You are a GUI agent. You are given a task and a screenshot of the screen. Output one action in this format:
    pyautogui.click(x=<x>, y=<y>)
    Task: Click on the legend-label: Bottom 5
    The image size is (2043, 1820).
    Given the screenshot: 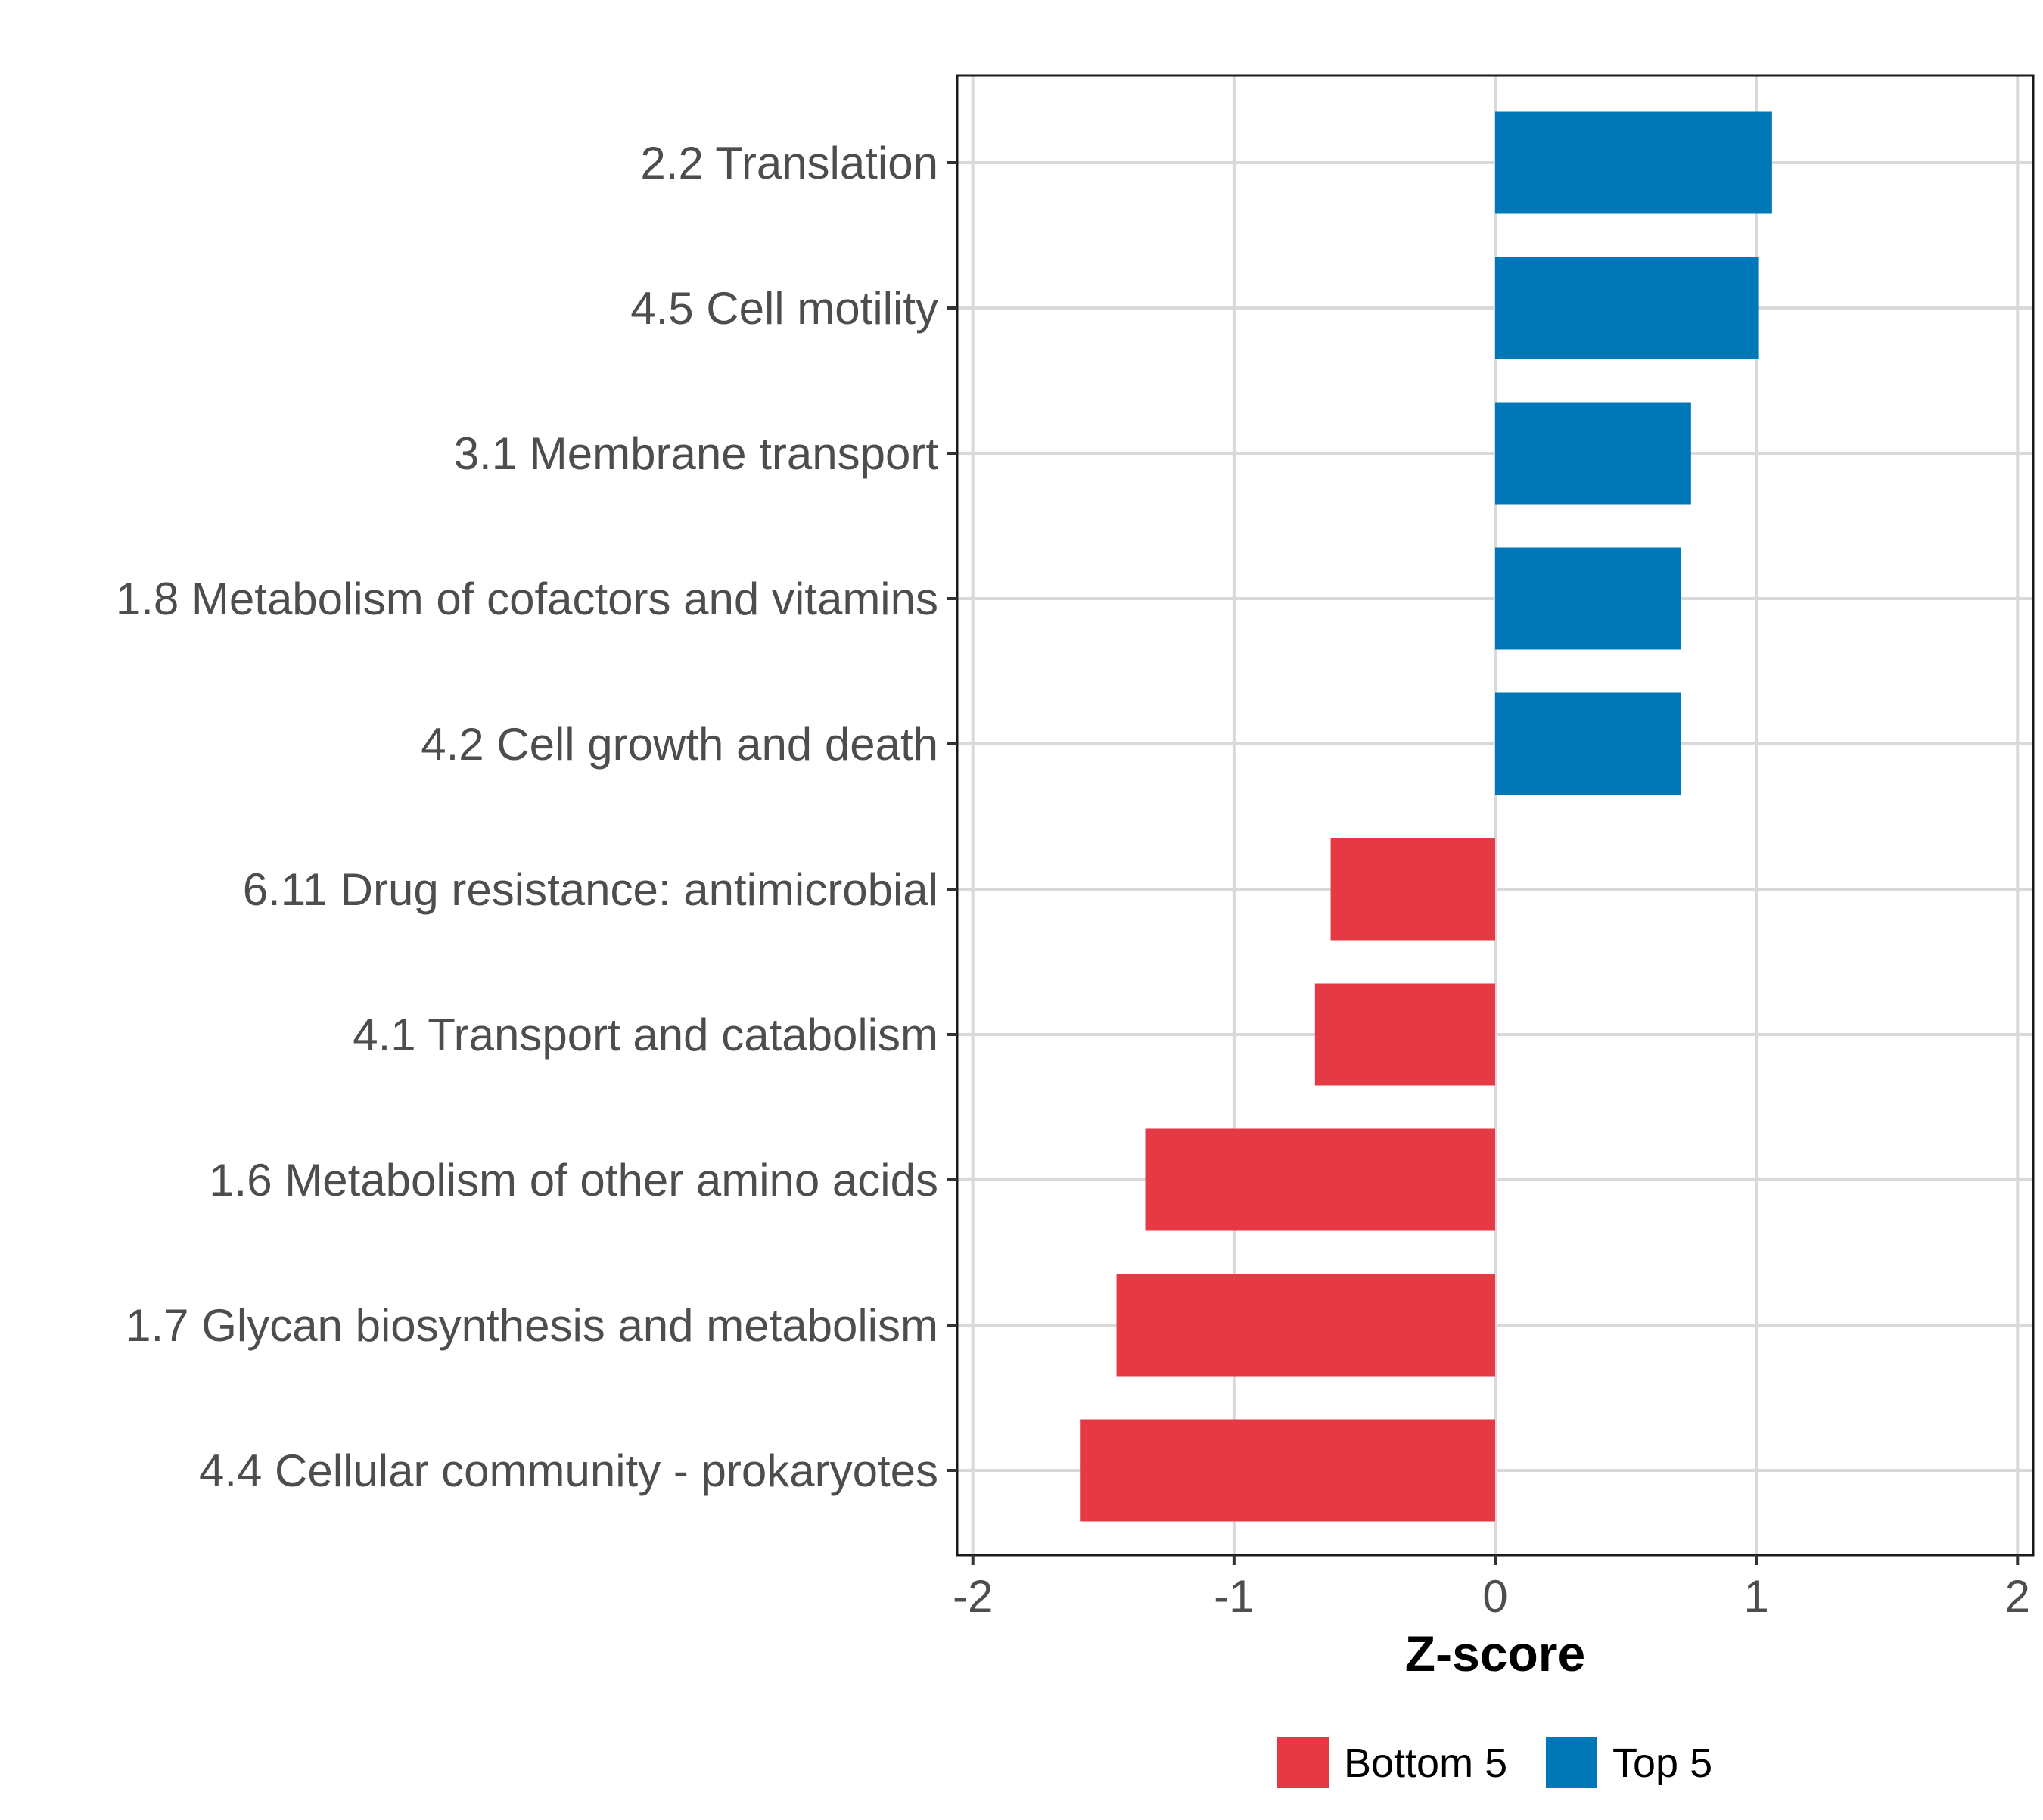 What is the action you would take?
    pyautogui.click(x=1425, y=1764)
    